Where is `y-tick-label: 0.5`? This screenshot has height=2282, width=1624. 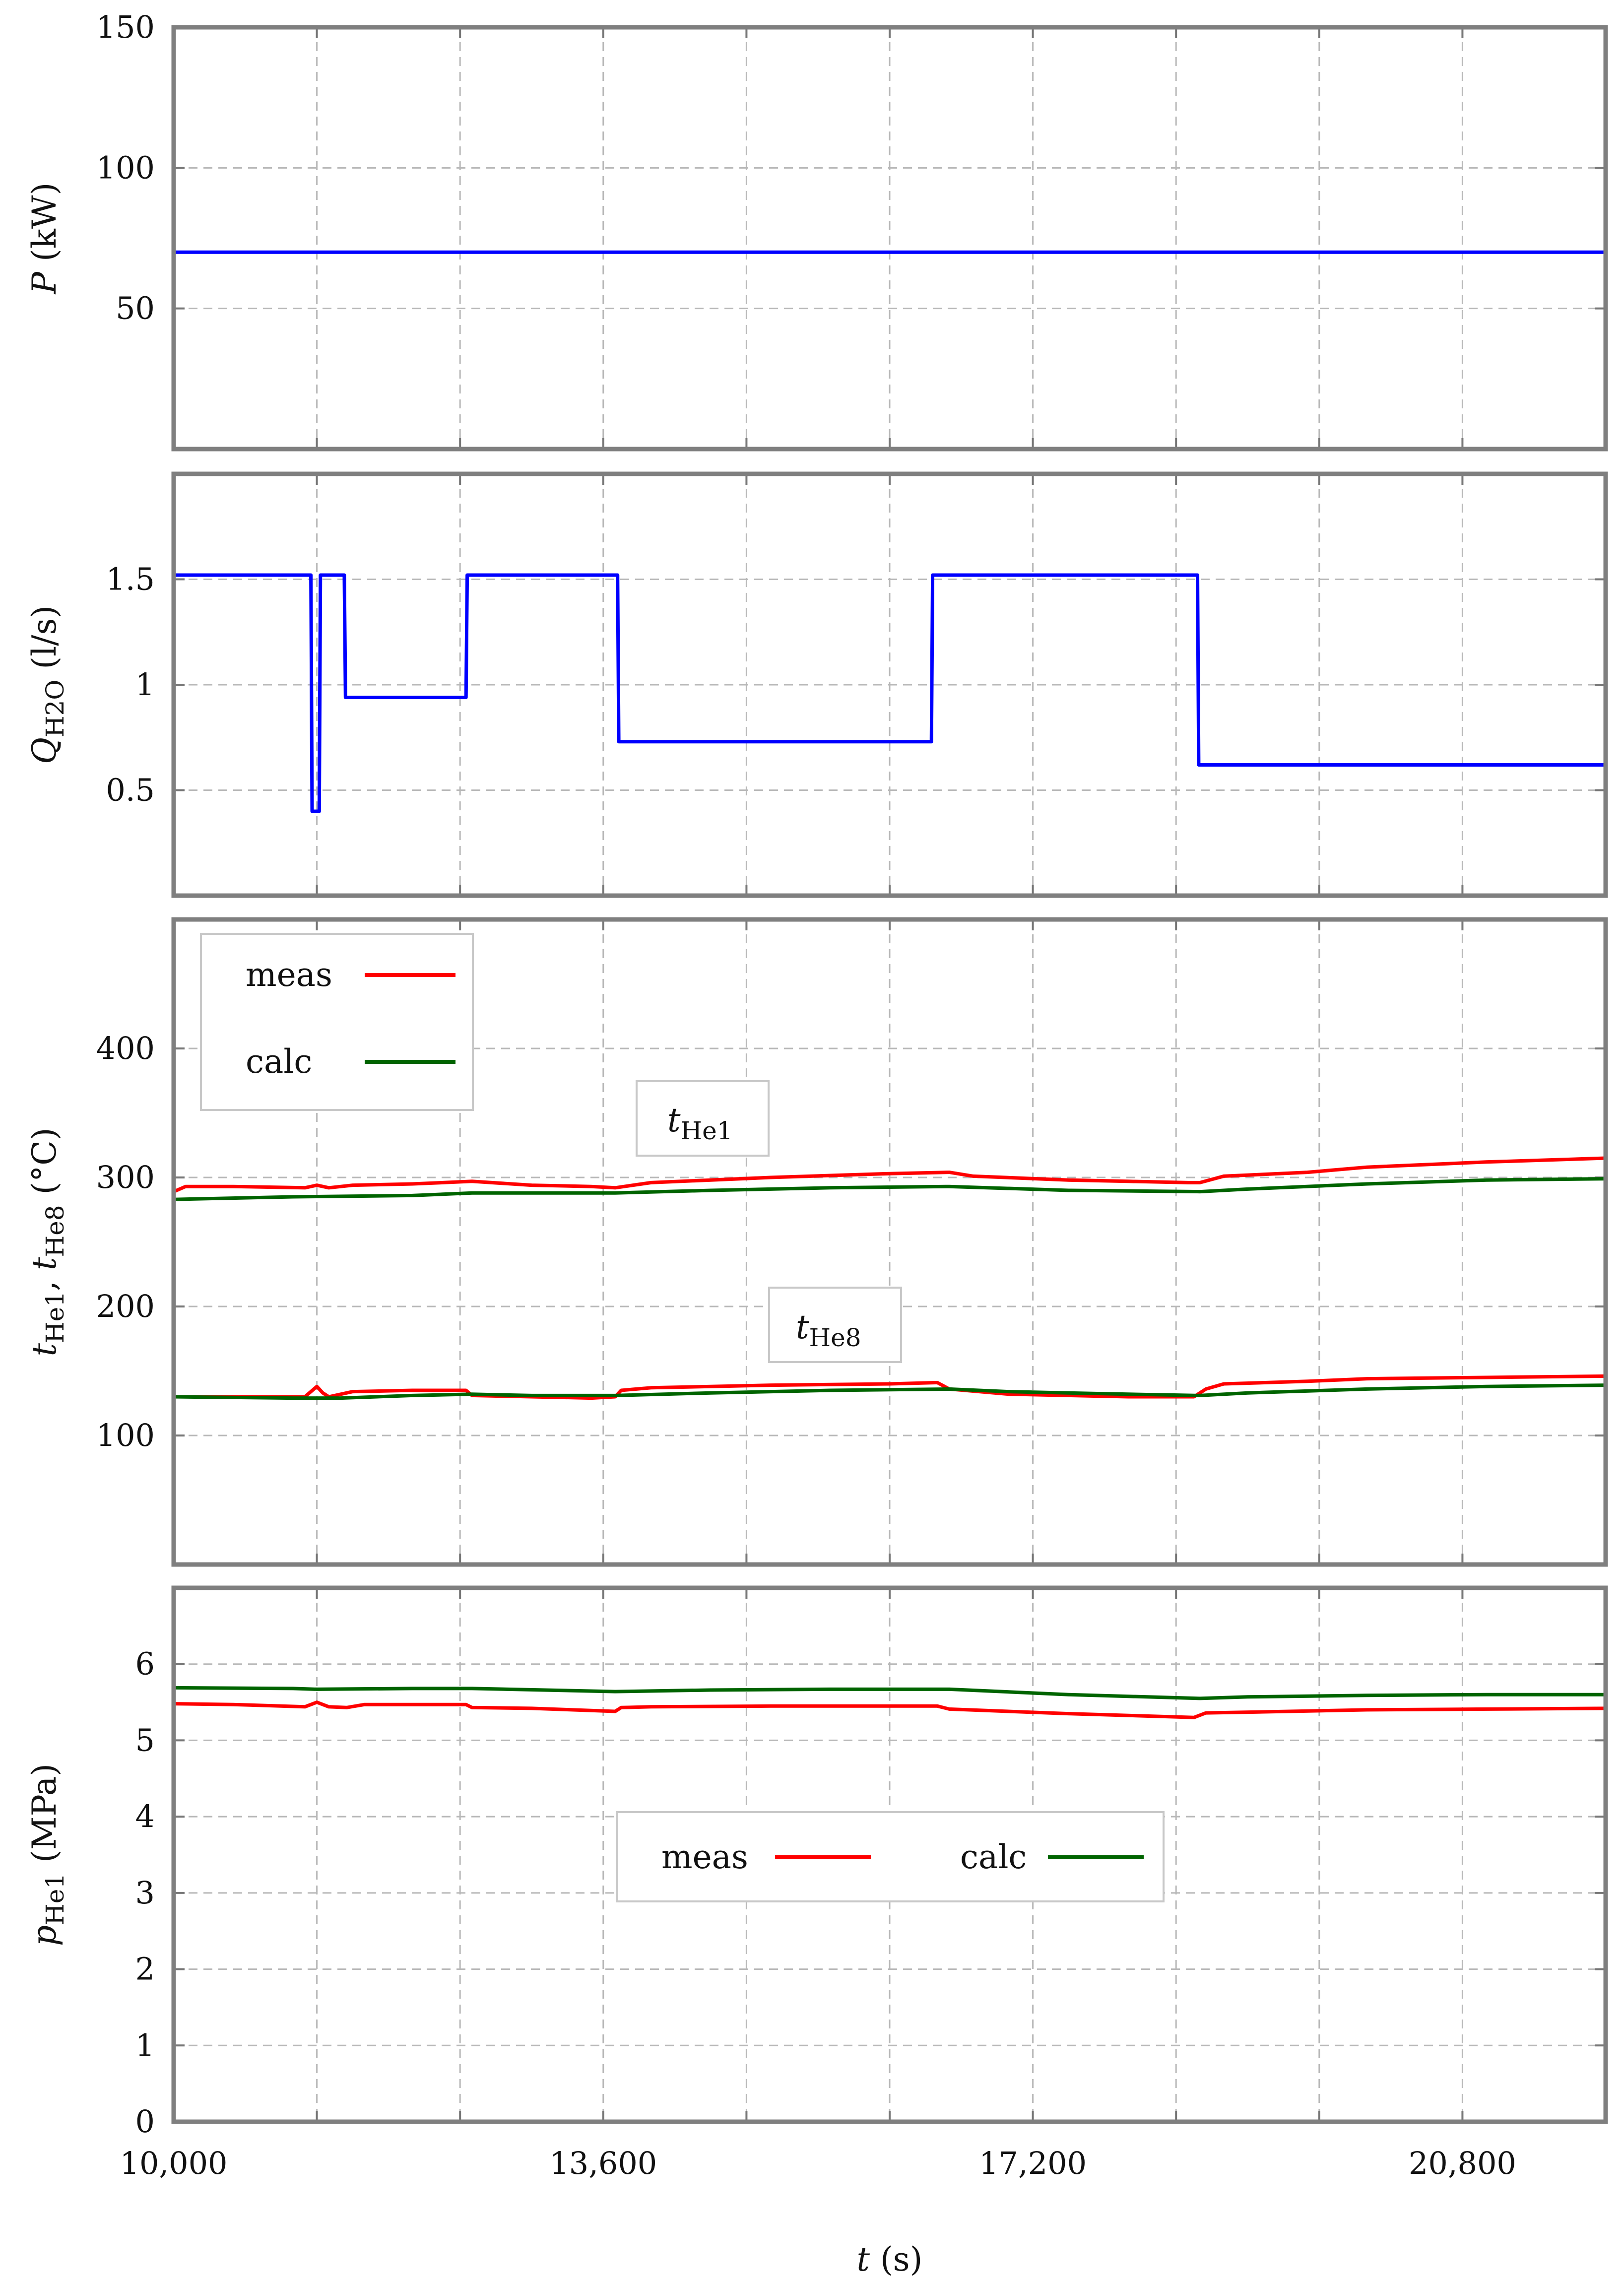 y-tick-label: 0.5 is located at coordinates (130, 790).